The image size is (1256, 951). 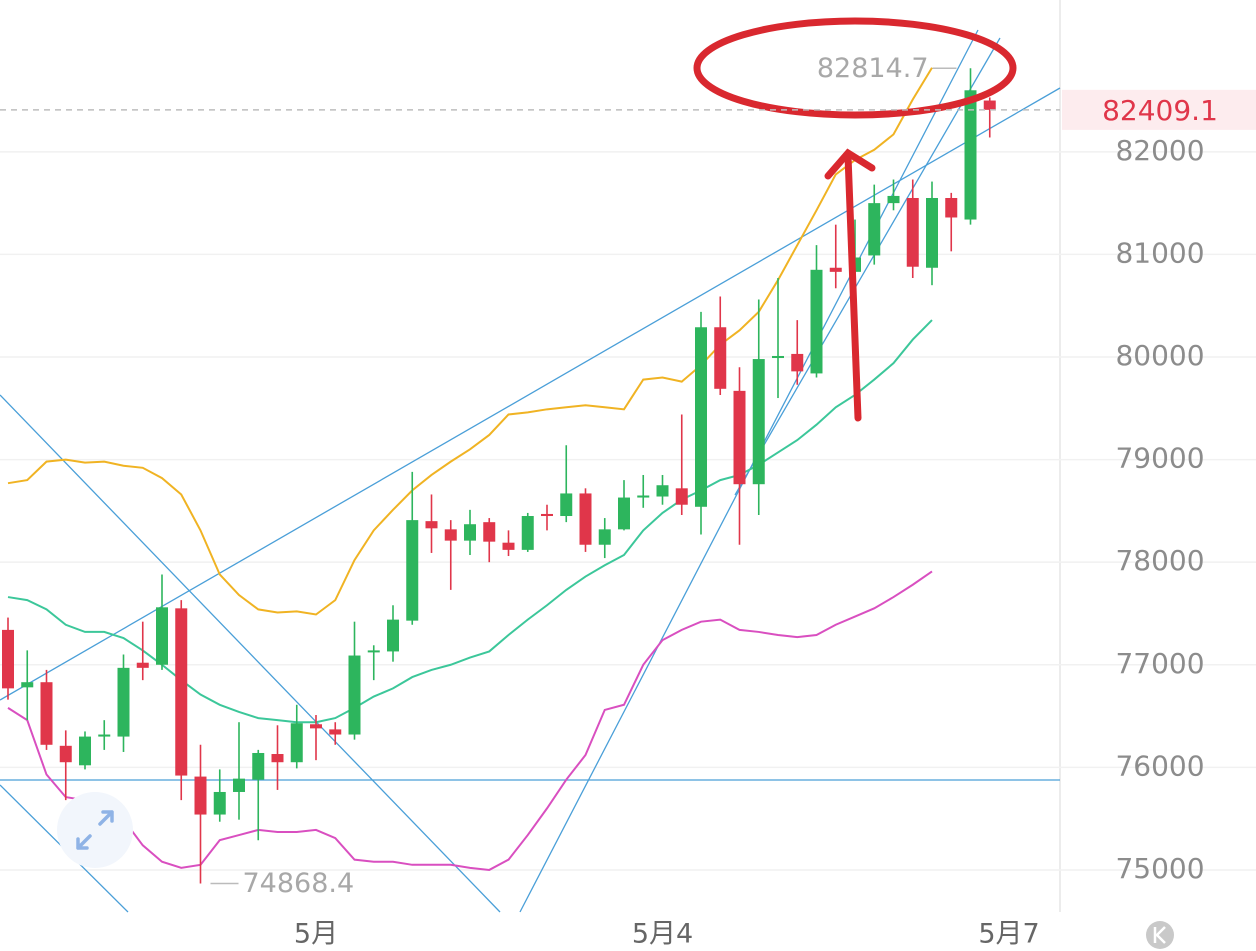 I want to click on y-tick-label: 77000, so click(x=1159, y=663).